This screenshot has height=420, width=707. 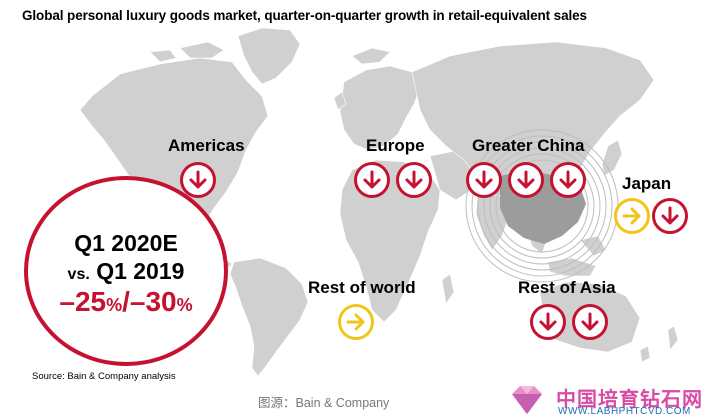 I want to click on summary-vs: vs., so click(x=78, y=274).